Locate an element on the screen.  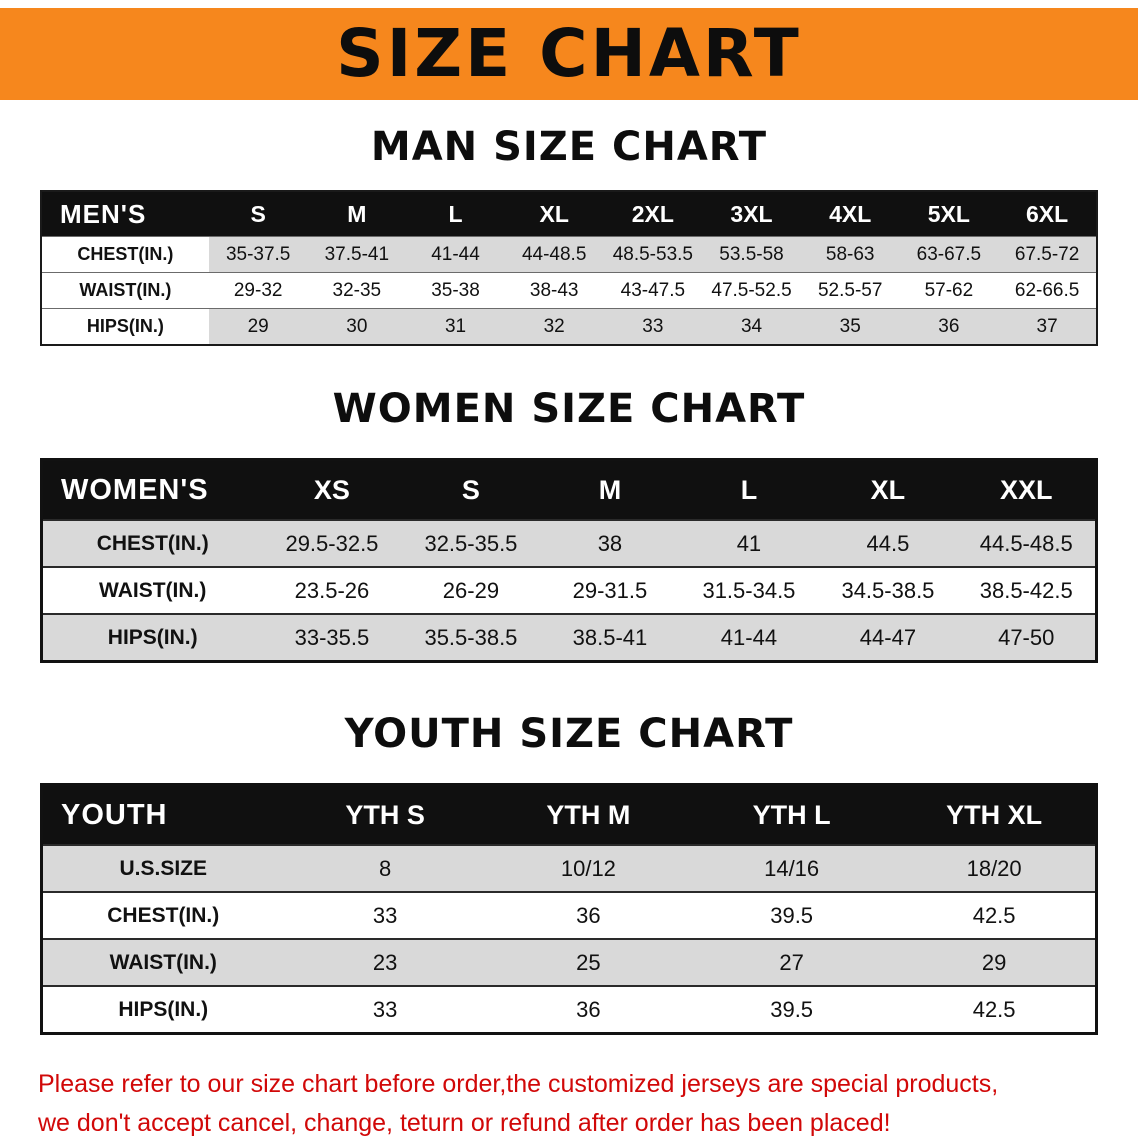
value-cell: 32 is located at coordinates (554, 326).